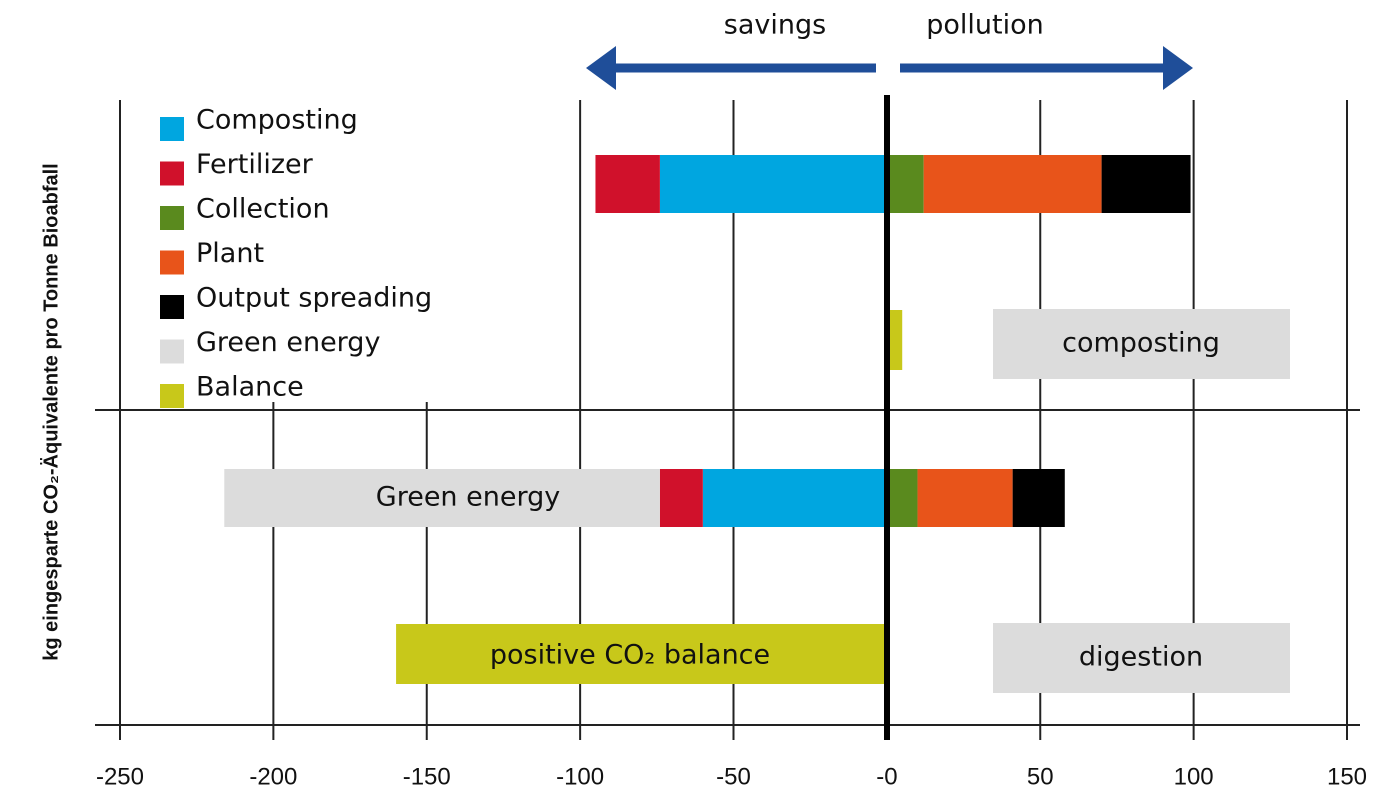  I want to click on x-tick-label: -50, so click(733, 776).